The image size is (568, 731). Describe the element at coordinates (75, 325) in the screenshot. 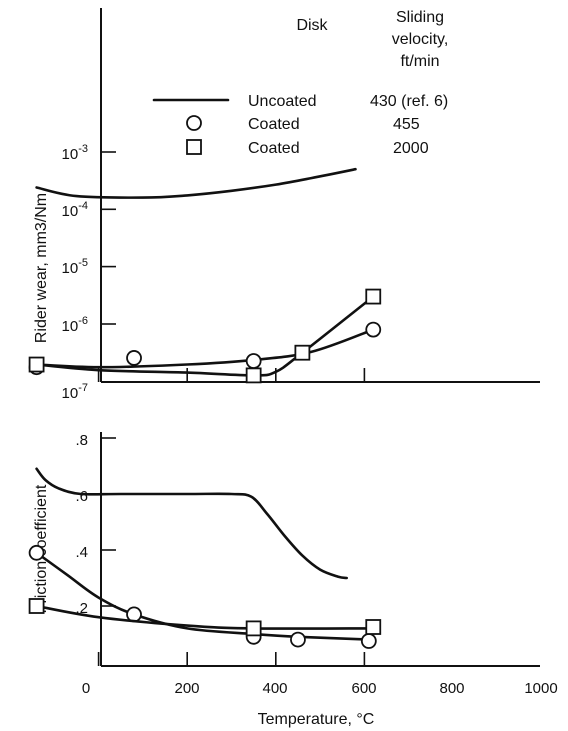

I see `wear-ytick-label-1e-6: 10⁻⁶` at that location.